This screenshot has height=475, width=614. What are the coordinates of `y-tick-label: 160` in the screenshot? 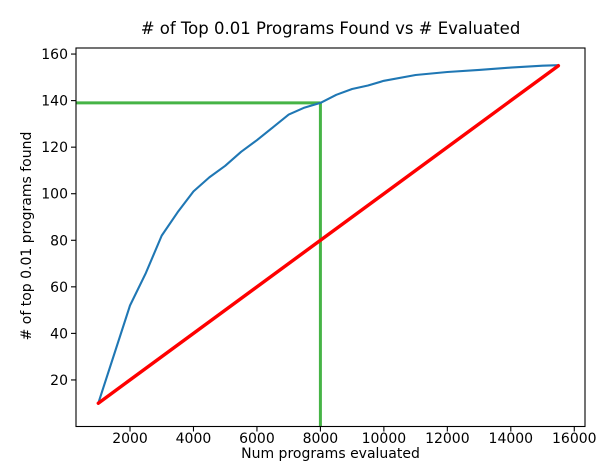 It's located at (54, 55).